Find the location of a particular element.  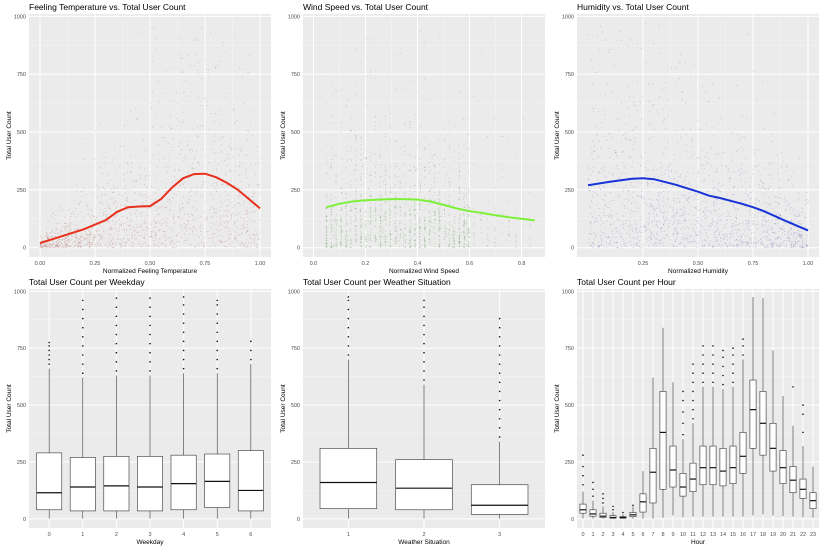

box-body is located at coordinates (583, 508).